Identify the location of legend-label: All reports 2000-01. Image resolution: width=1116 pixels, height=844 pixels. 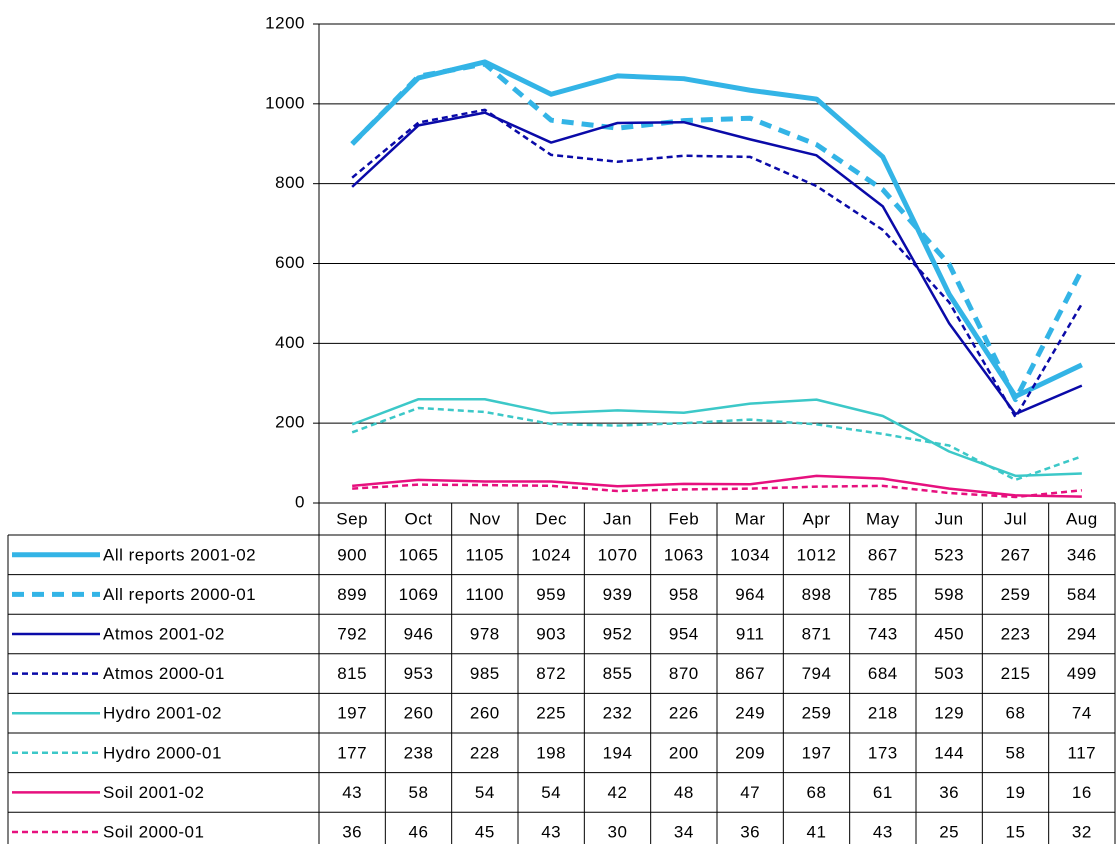
(179, 594).